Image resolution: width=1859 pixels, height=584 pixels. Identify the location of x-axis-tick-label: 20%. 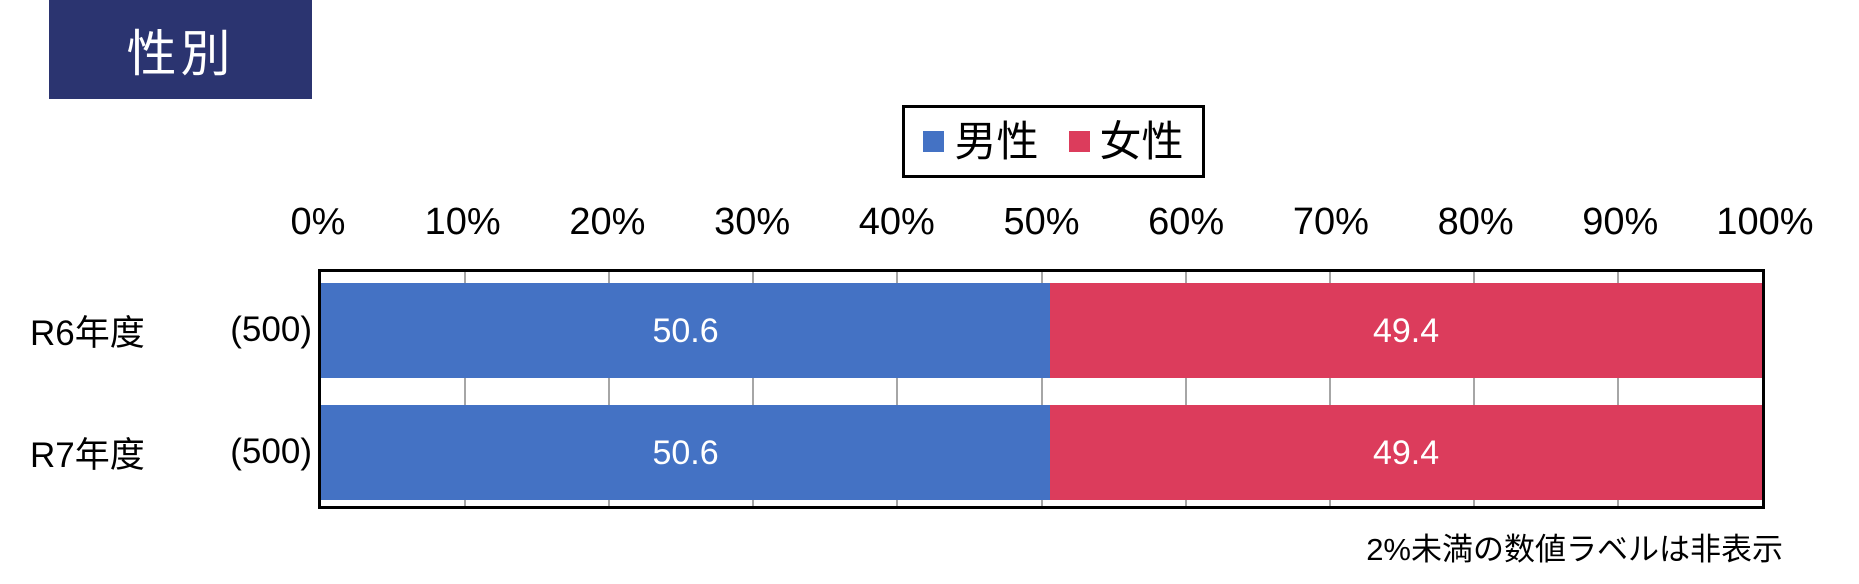
(607, 222).